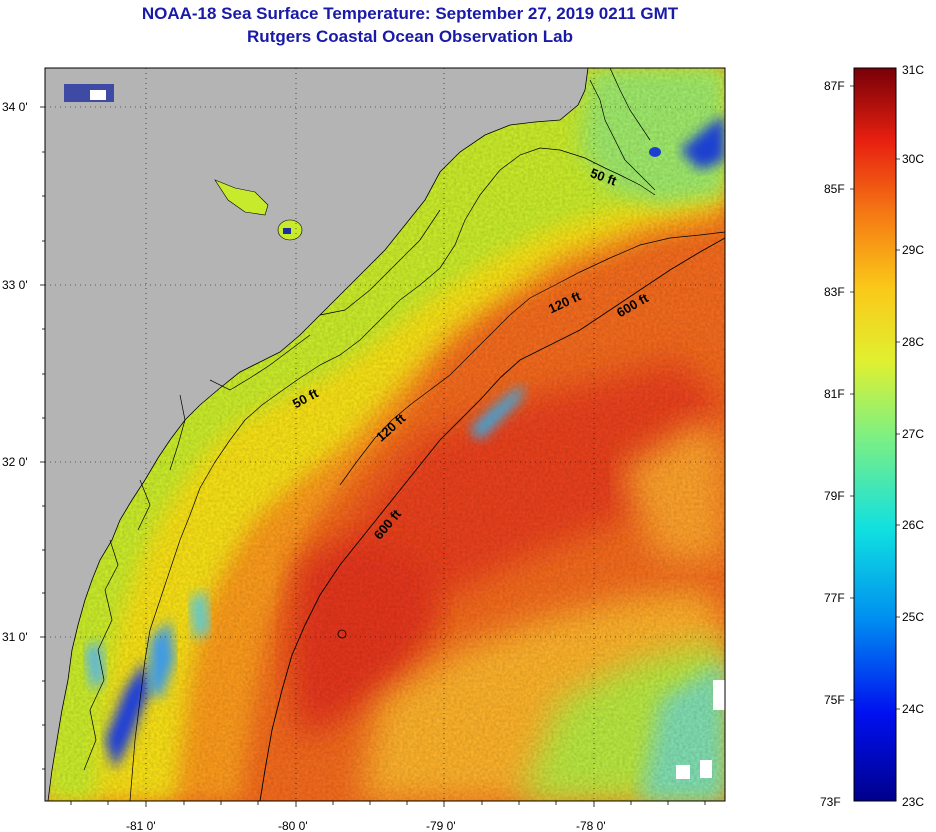 The image size is (936, 832). Describe the element at coordinates (834, 189) in the screenshot. I see `colorbar-f-85: 85F` at that location.